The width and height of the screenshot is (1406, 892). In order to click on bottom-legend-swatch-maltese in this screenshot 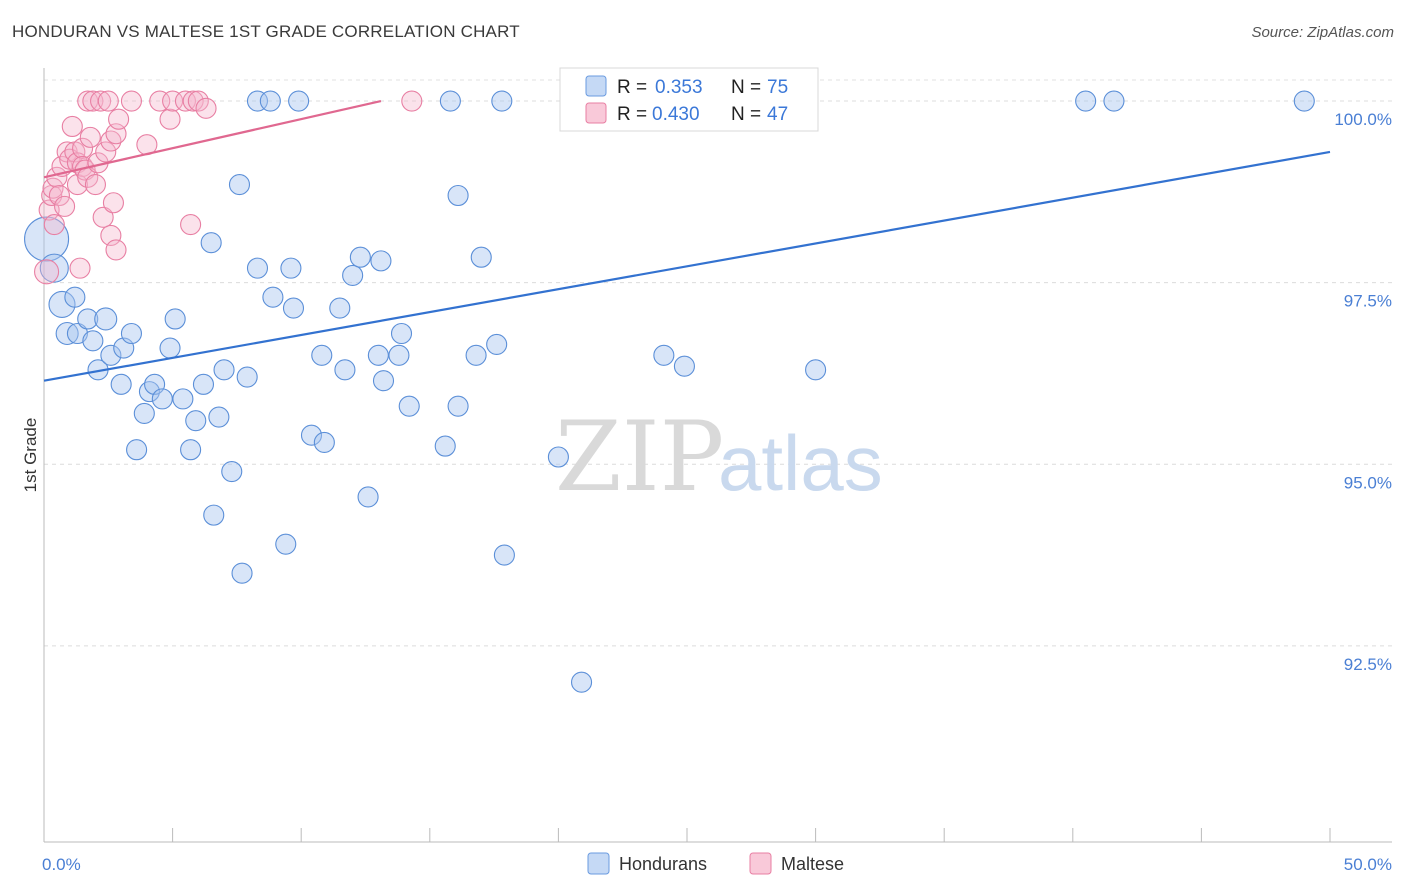, I will do `click(760, 863)`.